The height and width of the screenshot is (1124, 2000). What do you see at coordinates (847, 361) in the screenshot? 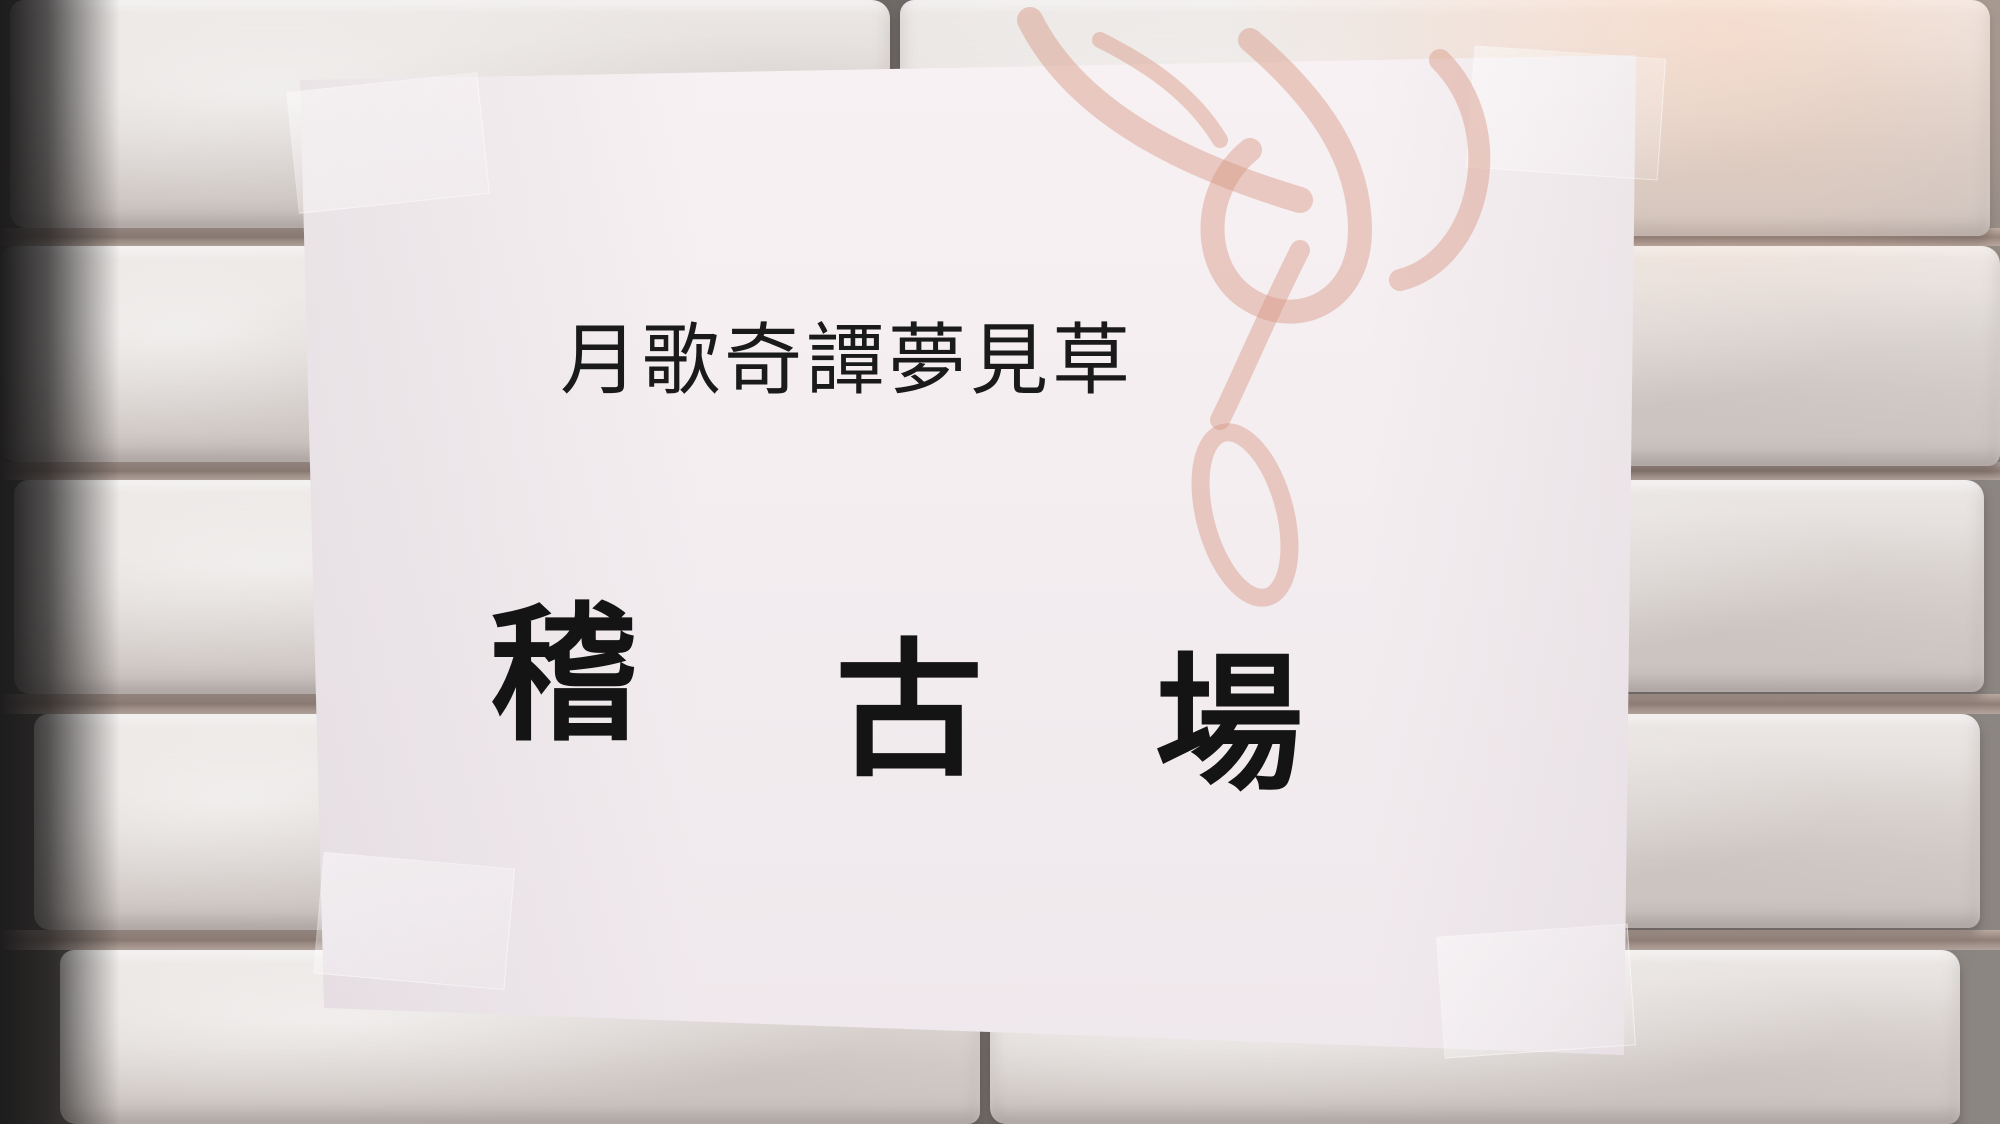
I see `sign-subtitle: 月歌奇譚夢見草` at bounding box center [847, 361].